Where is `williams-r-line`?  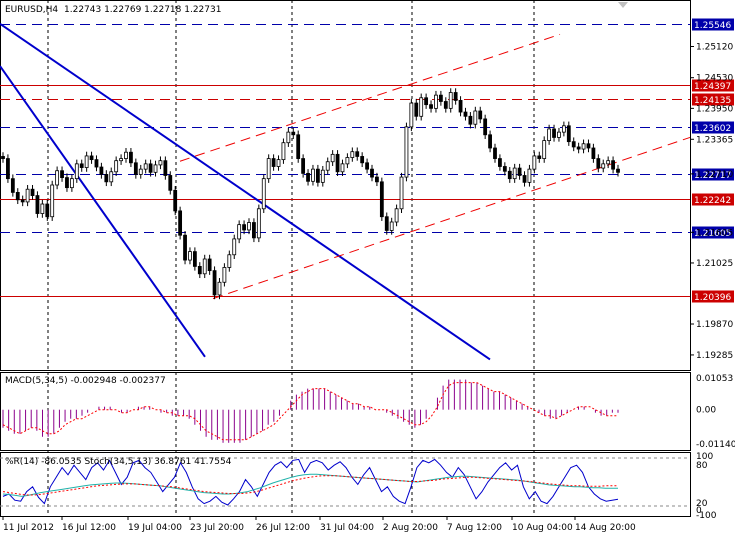
williams-r-line is located at coordinates (310, 482).